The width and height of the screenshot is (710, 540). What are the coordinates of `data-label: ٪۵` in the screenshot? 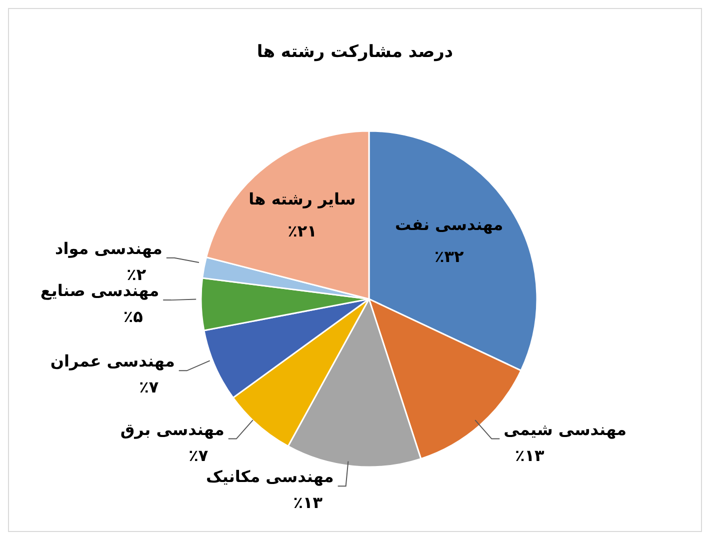 It's located at (133, 316).